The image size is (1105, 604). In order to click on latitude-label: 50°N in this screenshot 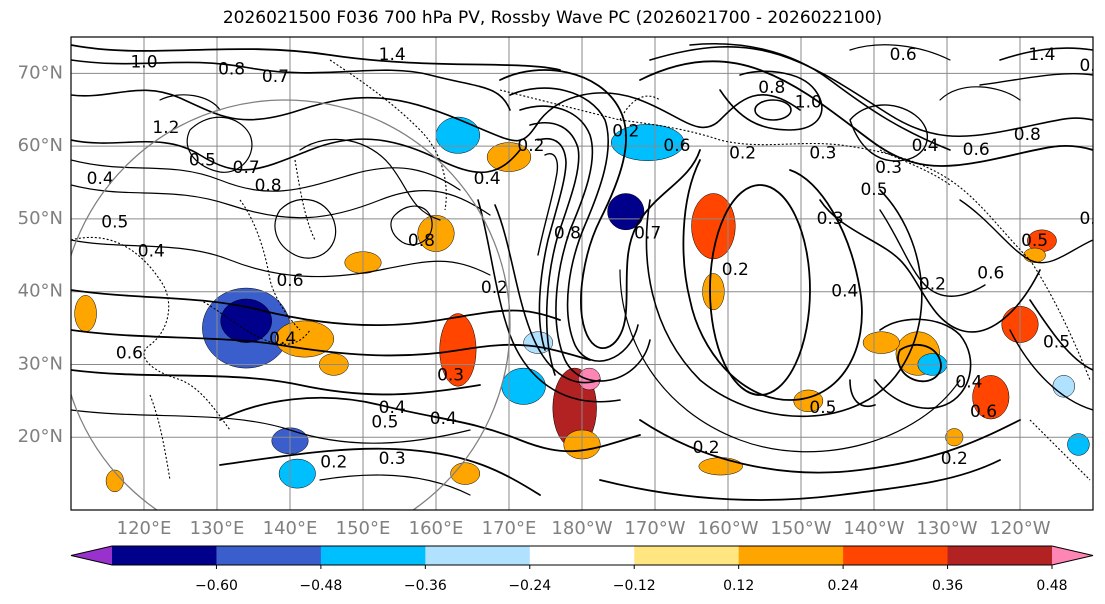, I will do `click(40, 218)`.